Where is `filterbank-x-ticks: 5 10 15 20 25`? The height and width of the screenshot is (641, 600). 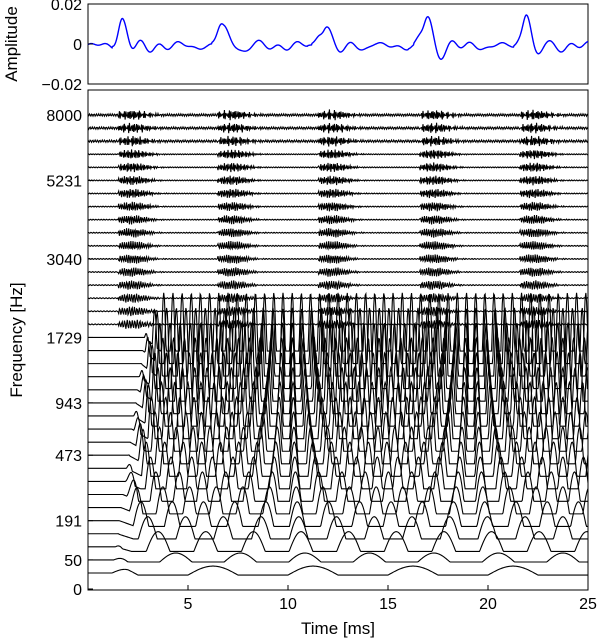 filterbank-x-ticks: 5 10 15 20 25 is located at coordinates (390, 599).